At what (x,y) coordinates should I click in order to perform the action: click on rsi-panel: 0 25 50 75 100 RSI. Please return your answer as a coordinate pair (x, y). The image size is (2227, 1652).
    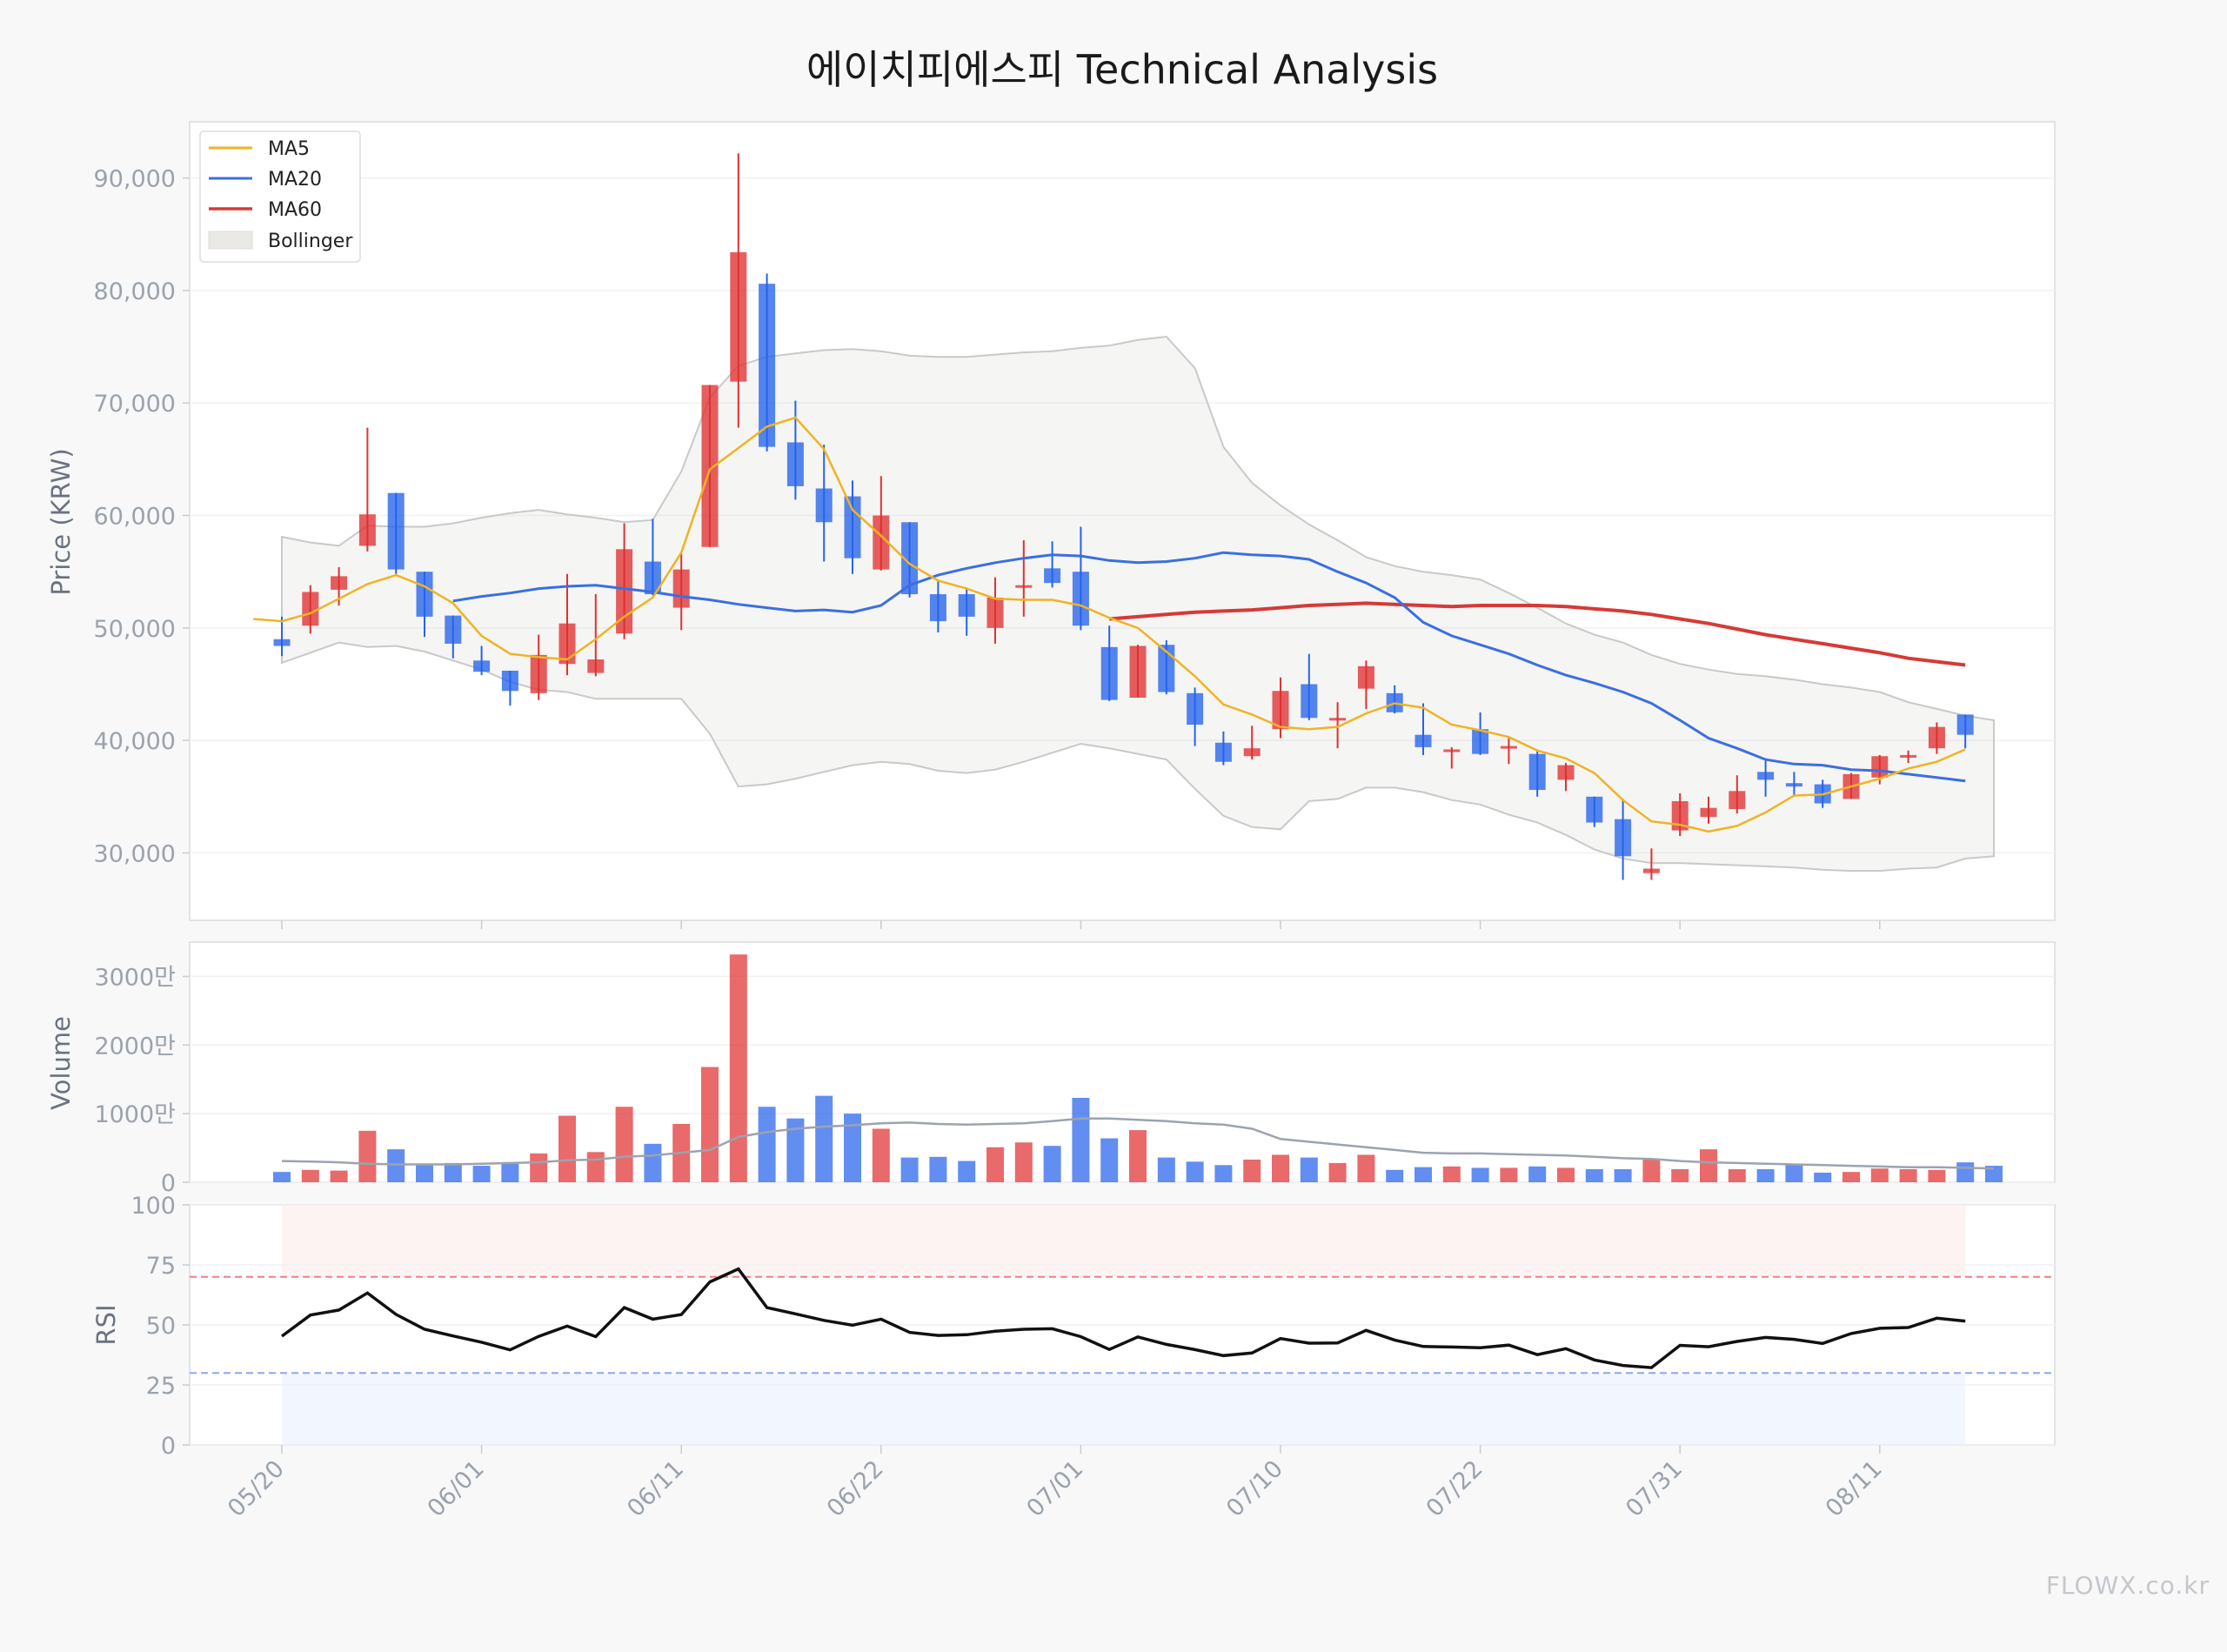
    Looking at the image, I should click on (1073, 1326).